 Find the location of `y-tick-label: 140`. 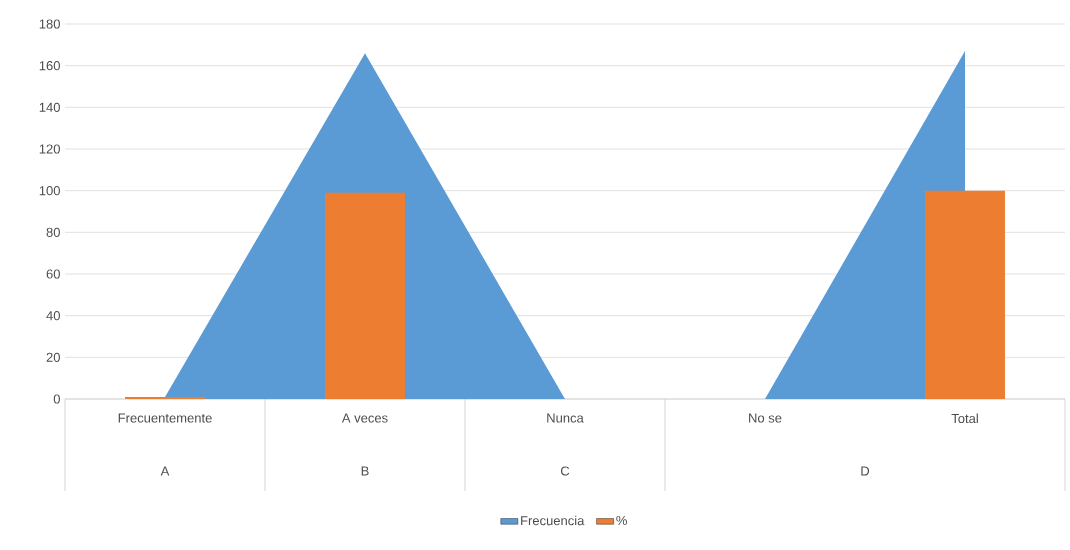

y-tick-label: 140 is located at coordinates (49, 107).